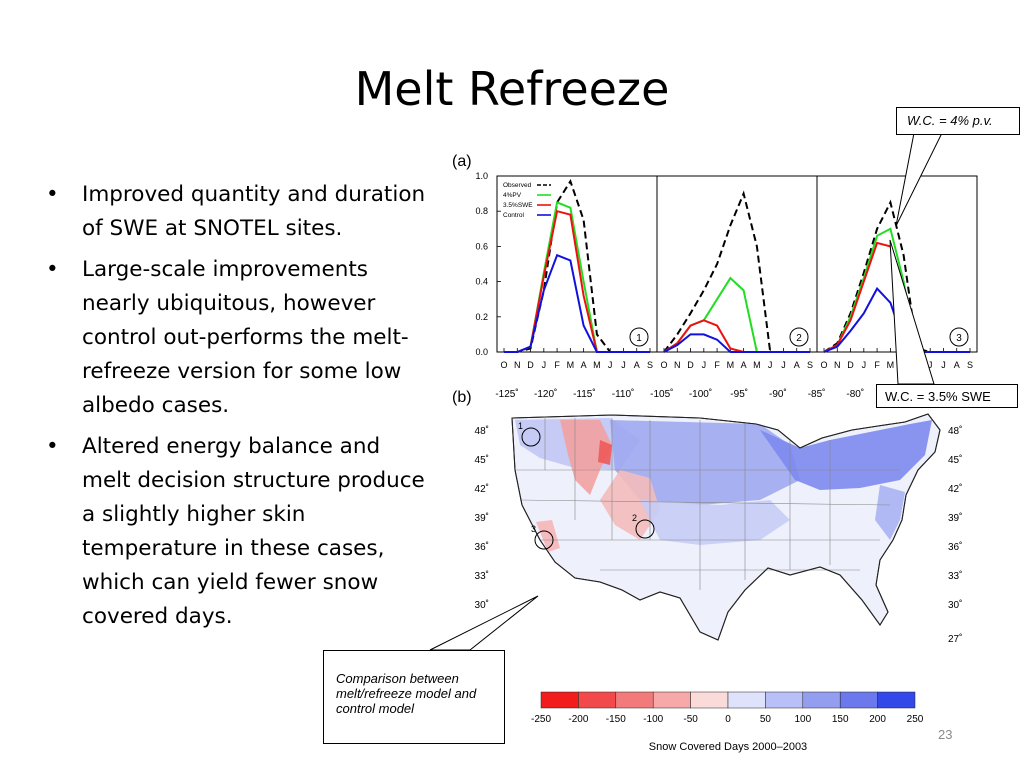  What do you see at coordinates (512, 89) in the screenshot?
I see `slide-title: Melt Refreeze` at bounding box center [512, 89].